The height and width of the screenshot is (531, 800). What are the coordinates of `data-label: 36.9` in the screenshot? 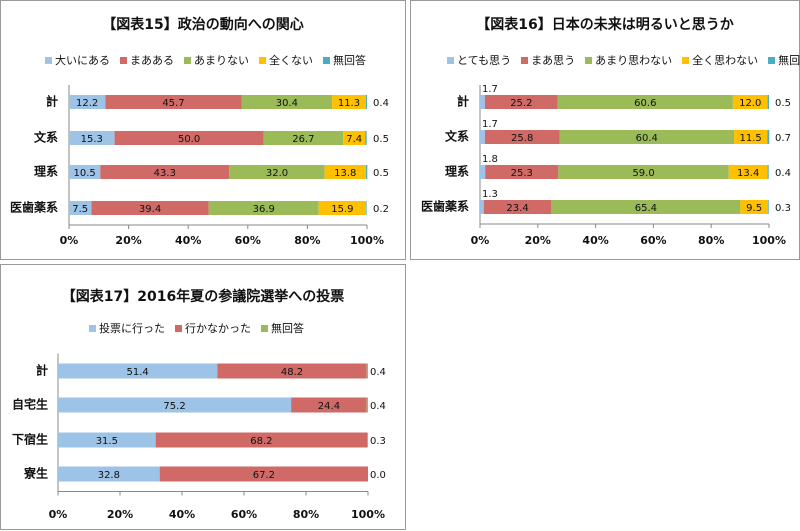 It's located at (264, 209).